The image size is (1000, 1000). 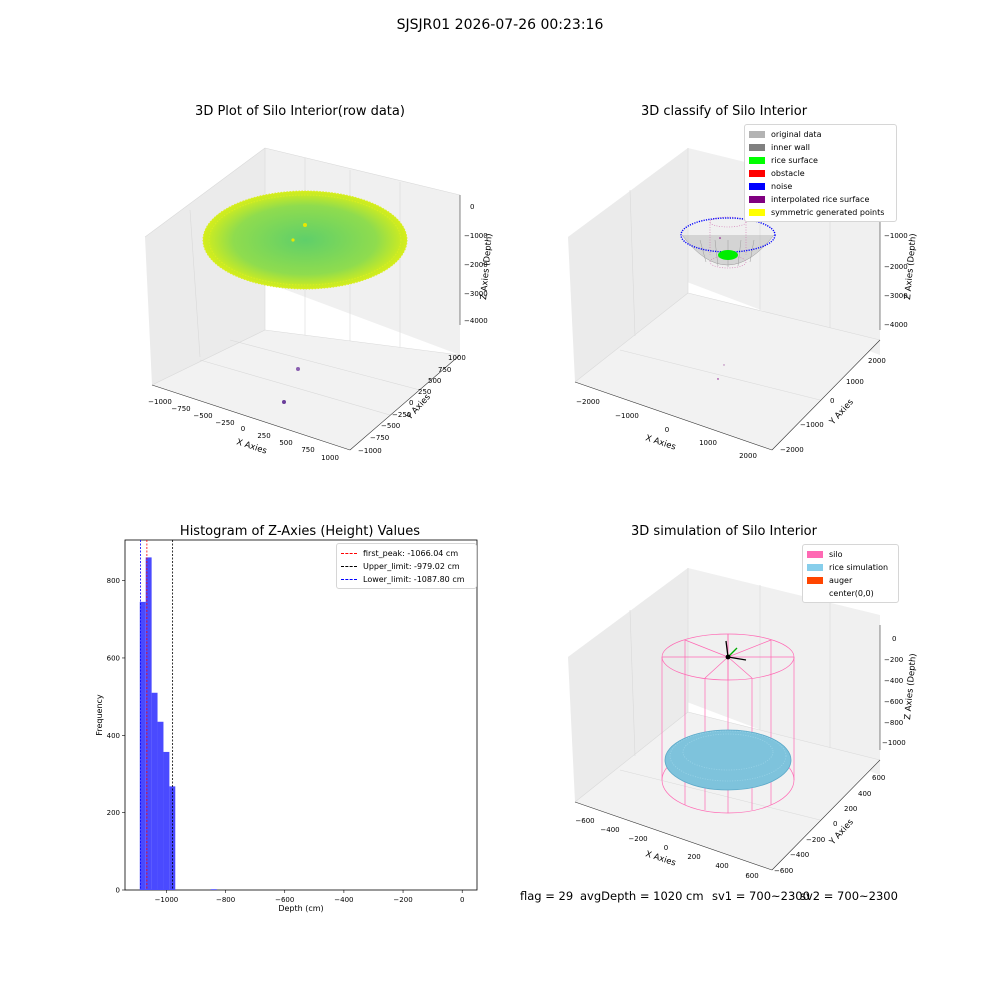 What do you see at coordinates (99, 715) in the screenshot?
I see `hist-ylabel: Frequency` at bounding box center [99, 715].